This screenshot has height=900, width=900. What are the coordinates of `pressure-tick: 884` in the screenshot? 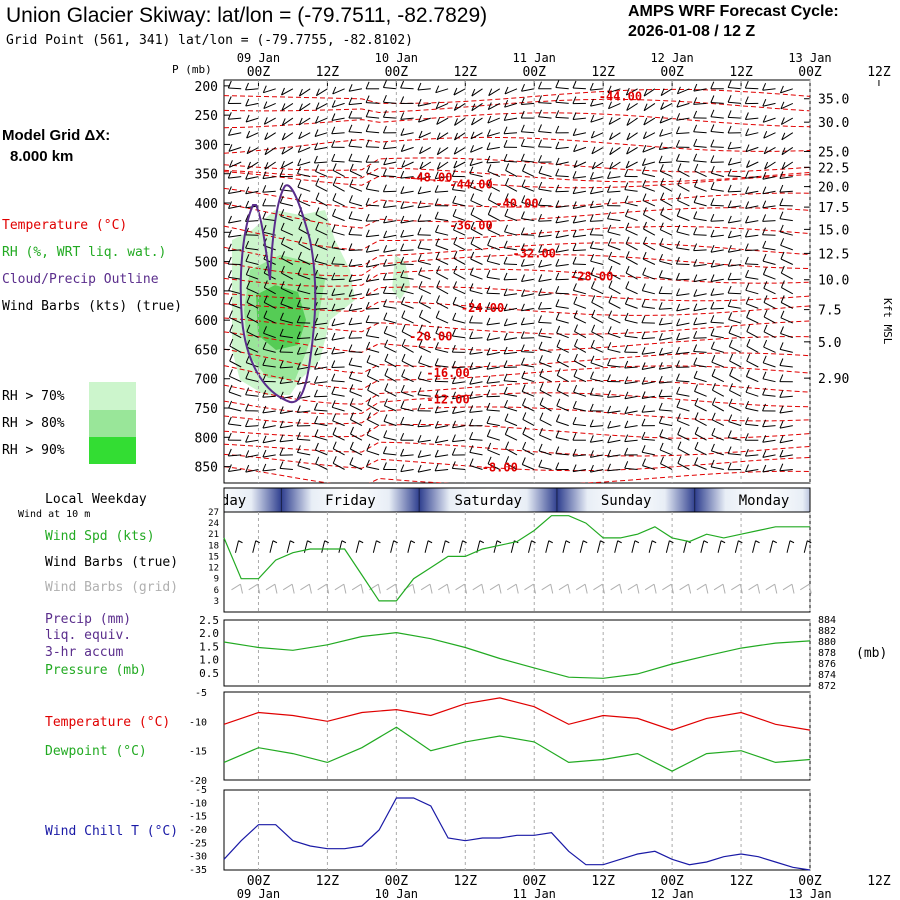 It's located at (827, 620).